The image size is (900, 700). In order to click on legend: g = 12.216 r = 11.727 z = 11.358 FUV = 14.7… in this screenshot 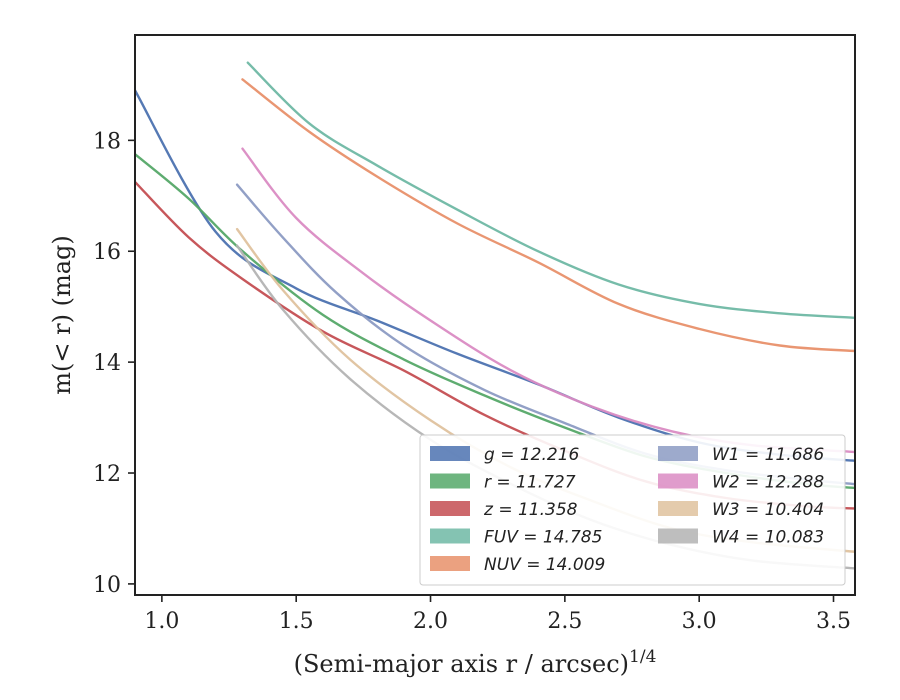, I will do `click(632, 510)`.